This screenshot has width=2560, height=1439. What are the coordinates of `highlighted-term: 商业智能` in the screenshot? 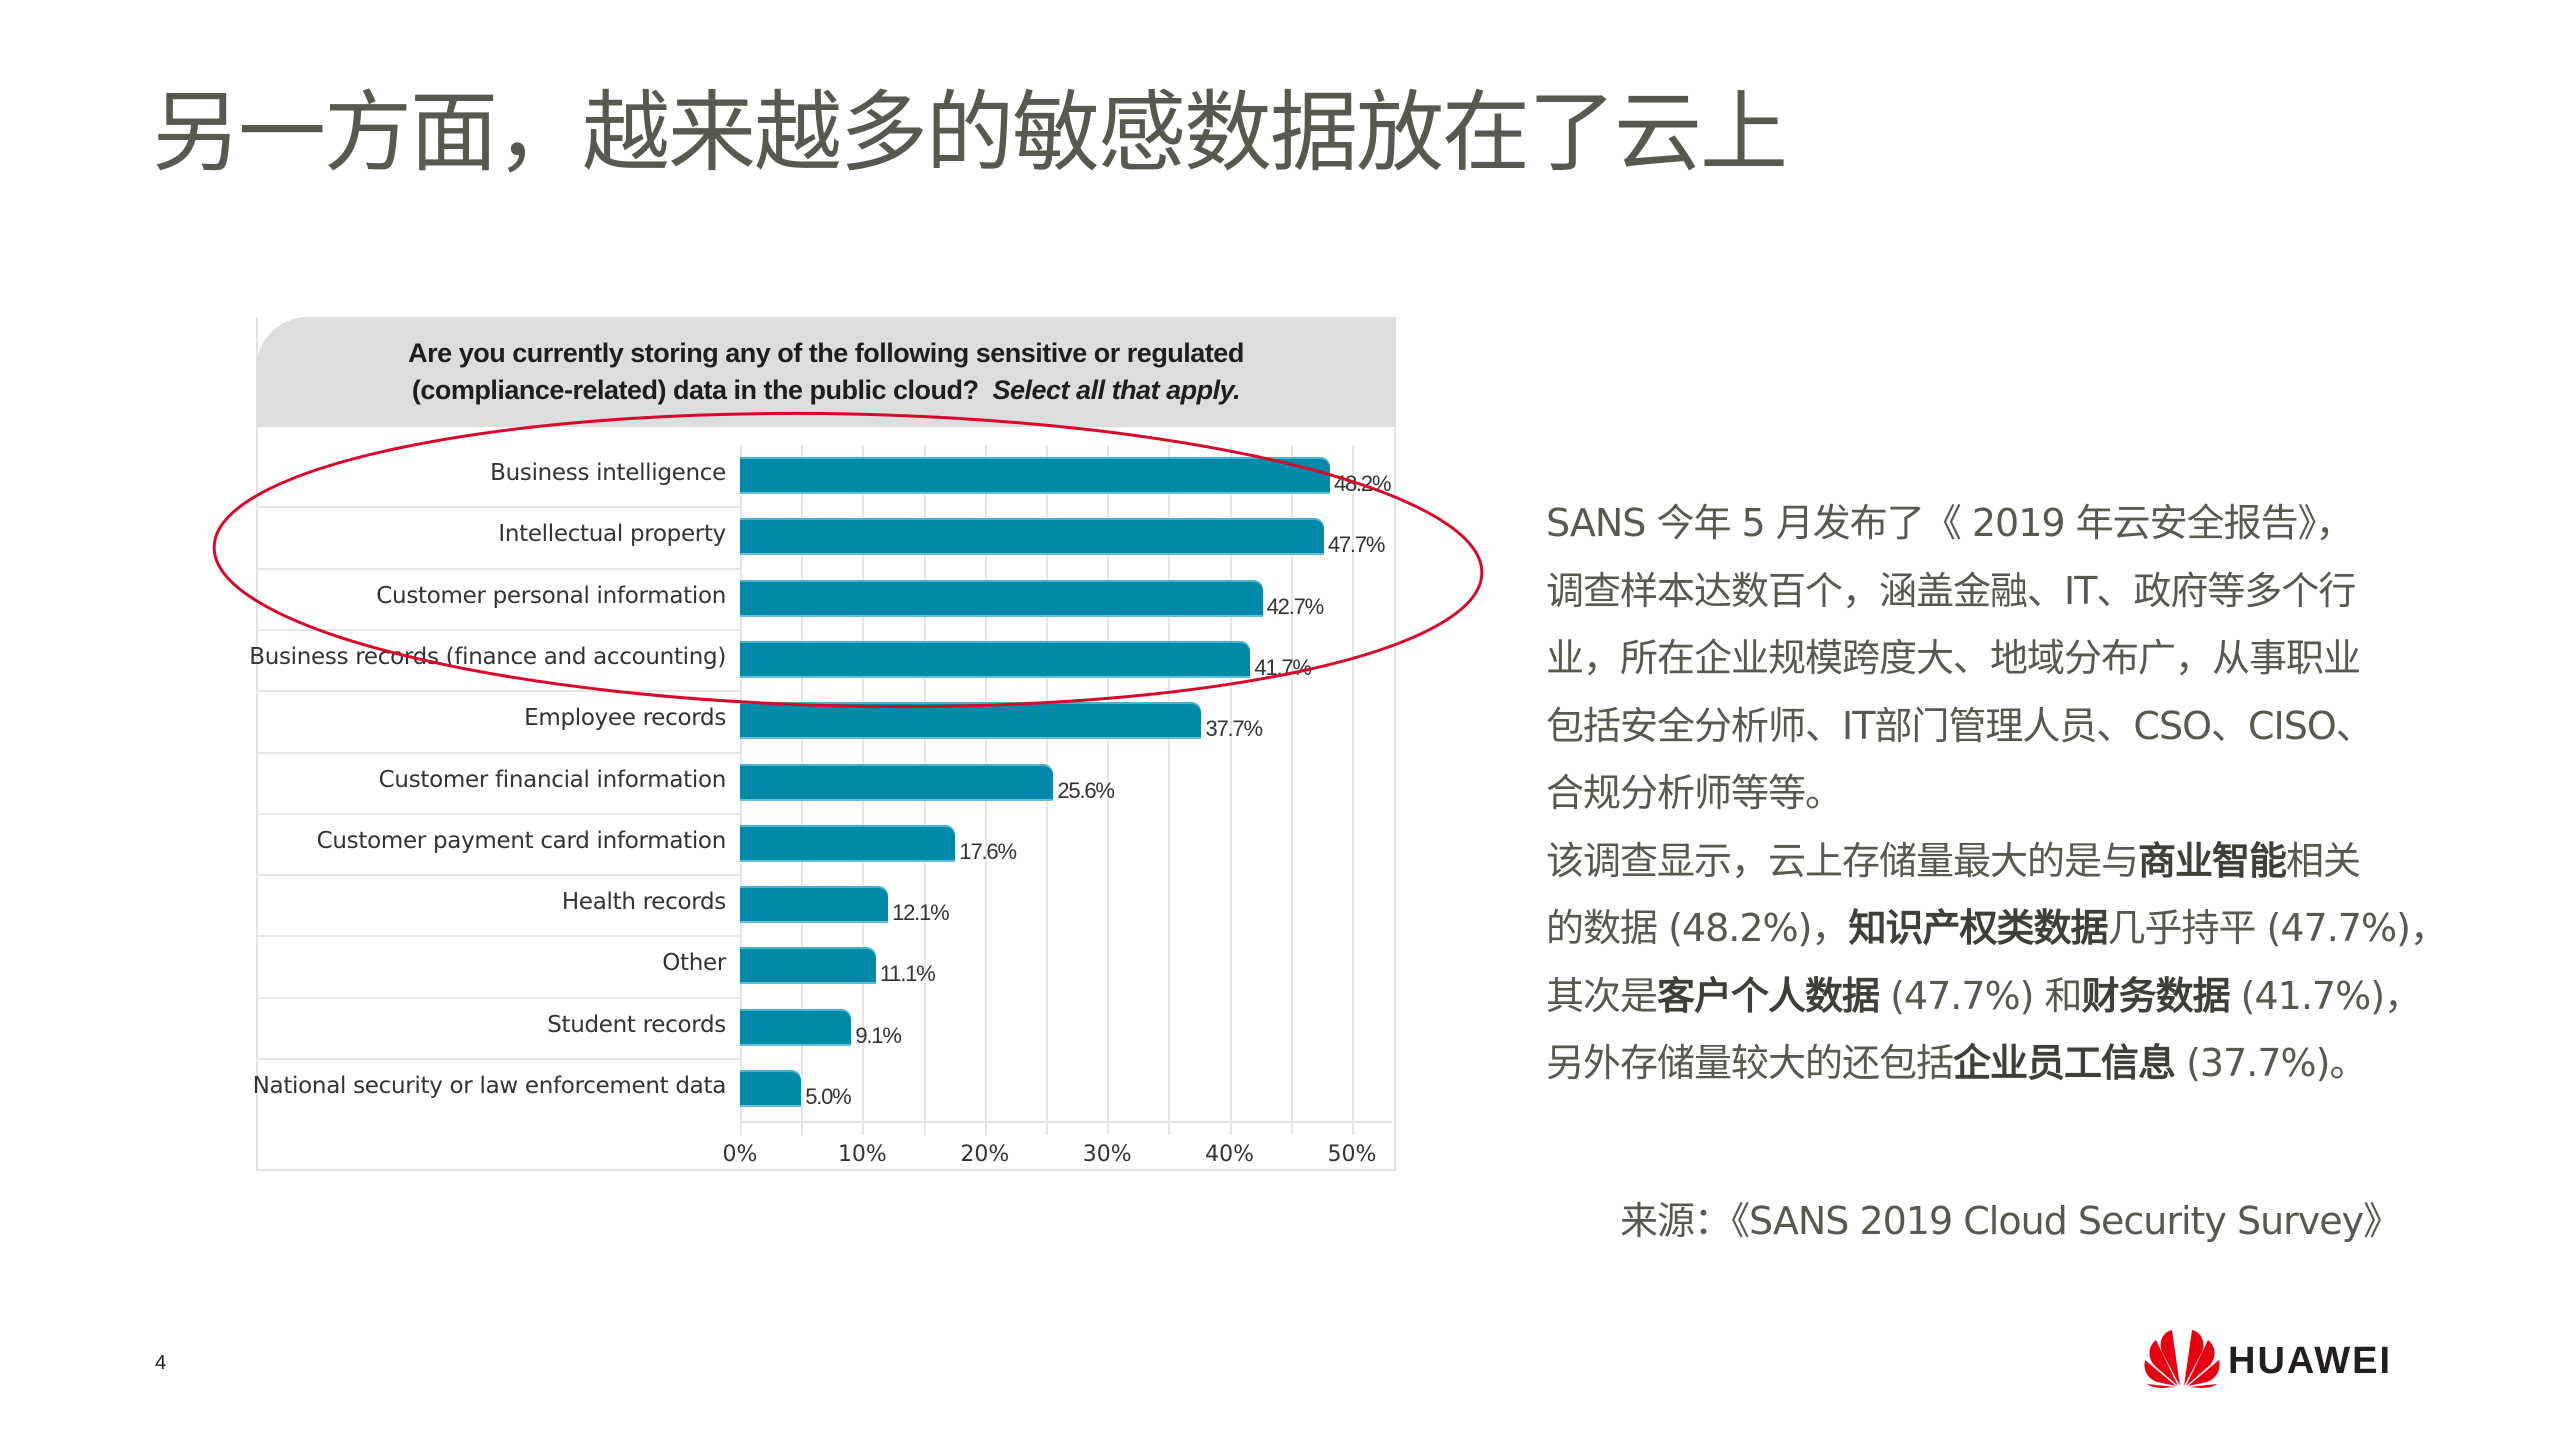 It's located at (2212, 860).